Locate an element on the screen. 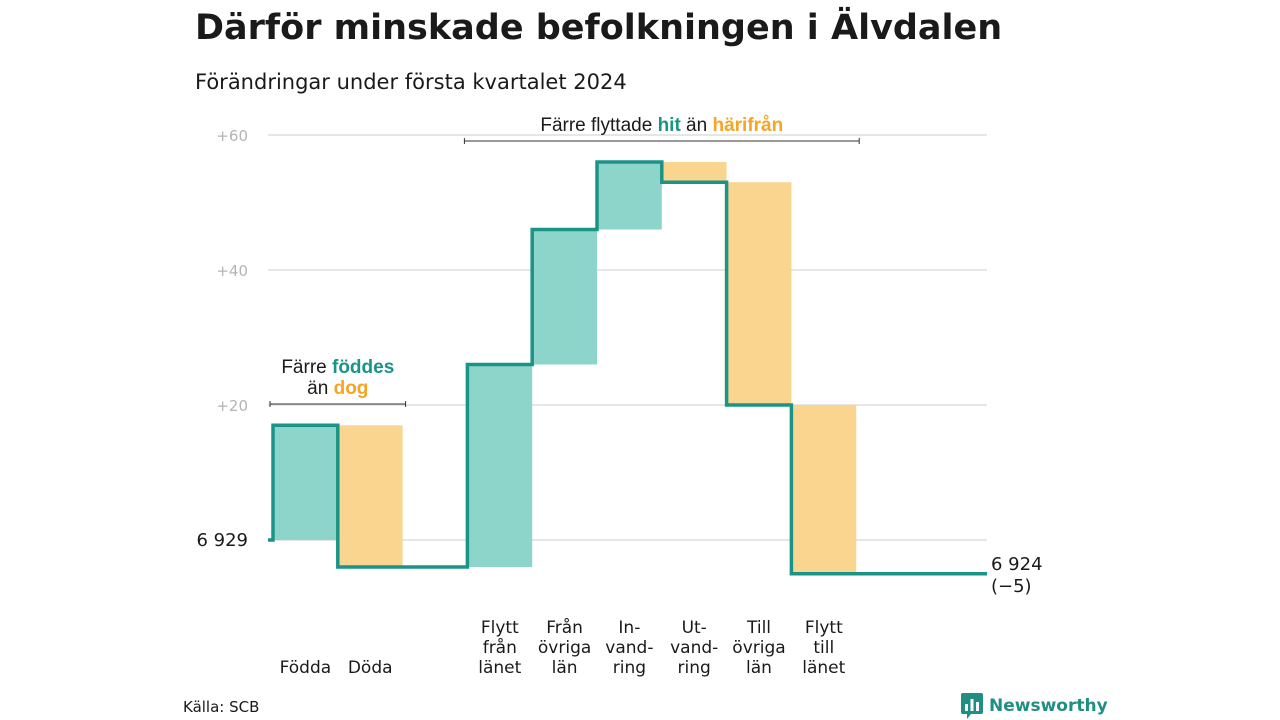  y-tick-label: +20 is located at coordinates (232, 406).